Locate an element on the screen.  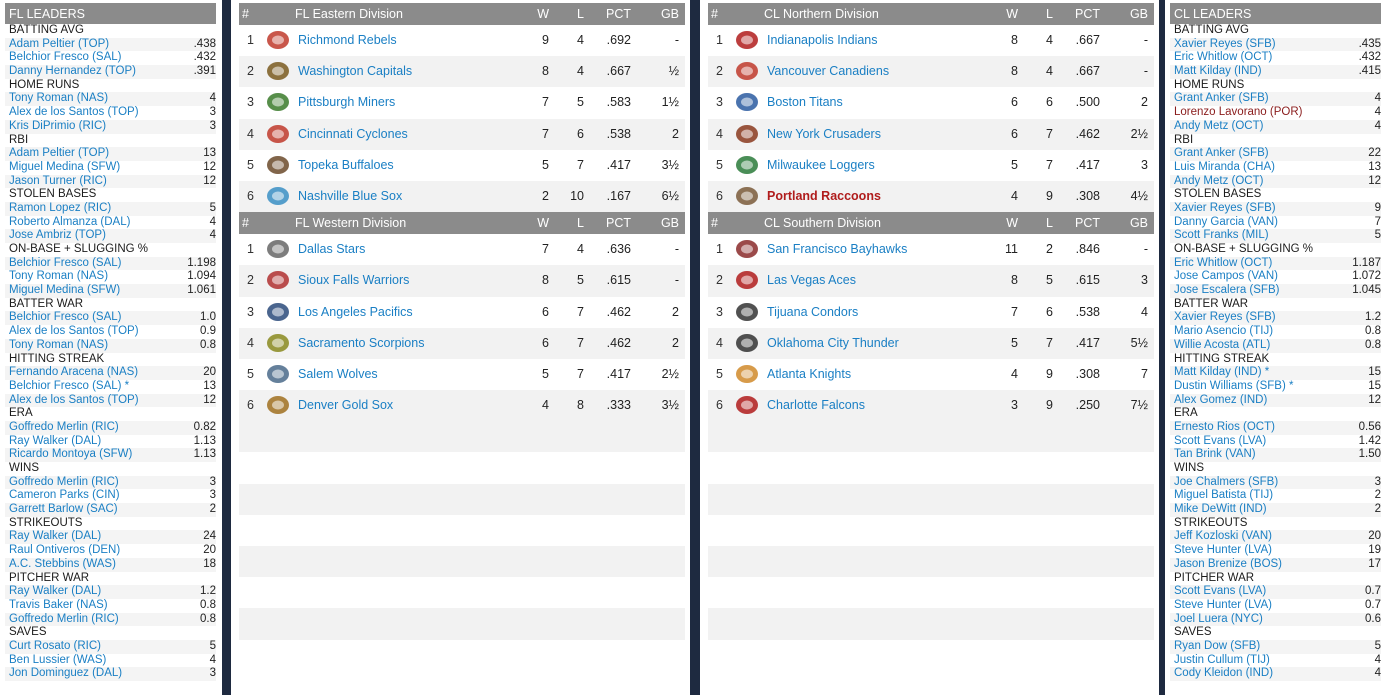
gold-sox-logo-icon is located at coordinates (278, 405).